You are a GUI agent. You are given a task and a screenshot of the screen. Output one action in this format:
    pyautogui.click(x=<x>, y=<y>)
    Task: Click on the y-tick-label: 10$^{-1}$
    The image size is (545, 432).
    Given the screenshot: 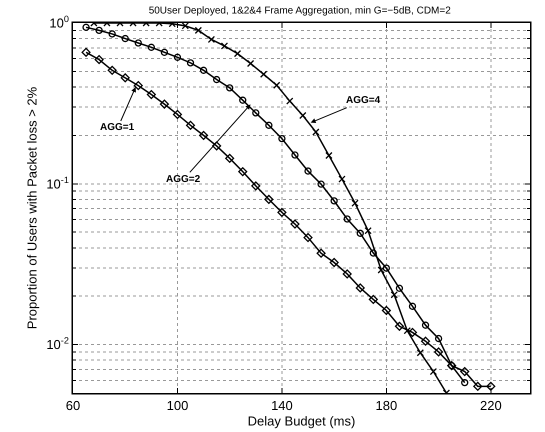 What is the action you would take?
    pyautogui.click(x=57, y=183)
    